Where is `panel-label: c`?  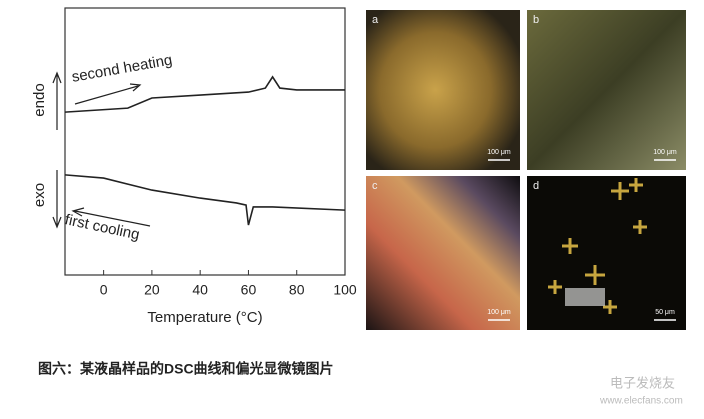 panel-label: c is located at coordinates (375, 186).